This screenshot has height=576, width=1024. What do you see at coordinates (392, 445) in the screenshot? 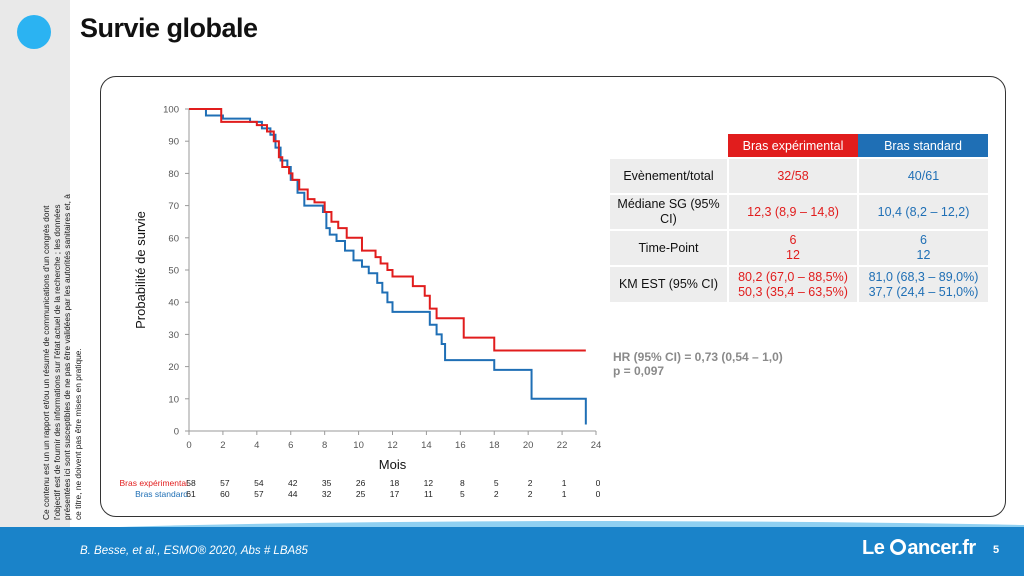
I see `x-tick-label: 12` at bounding box center [392, 445].